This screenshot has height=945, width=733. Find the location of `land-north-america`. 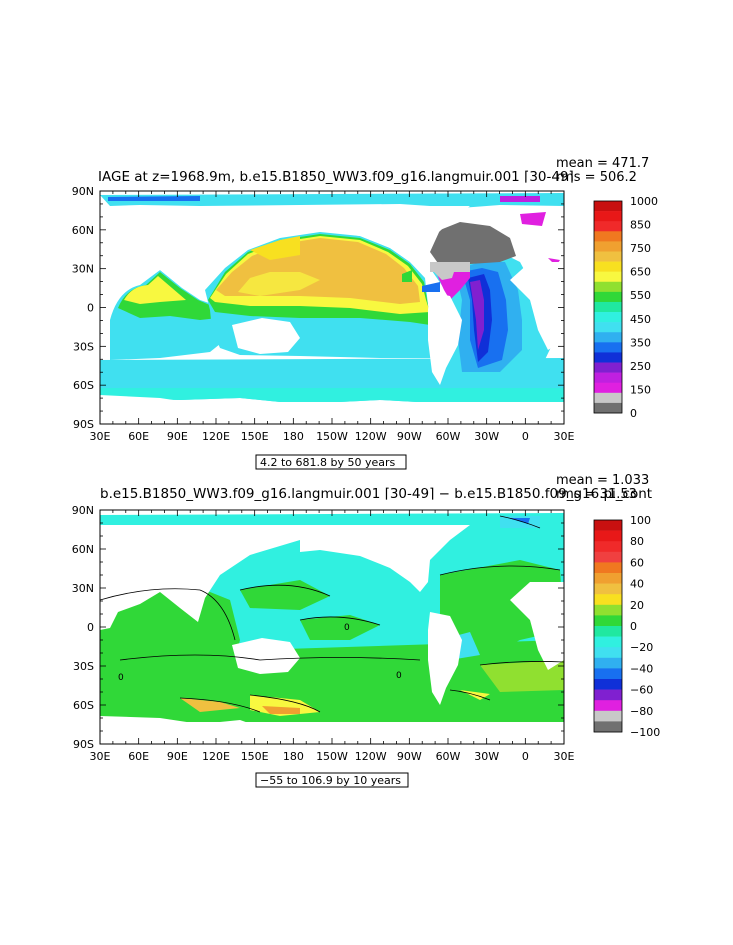

land-north-america is located at coordinates (385, 239).